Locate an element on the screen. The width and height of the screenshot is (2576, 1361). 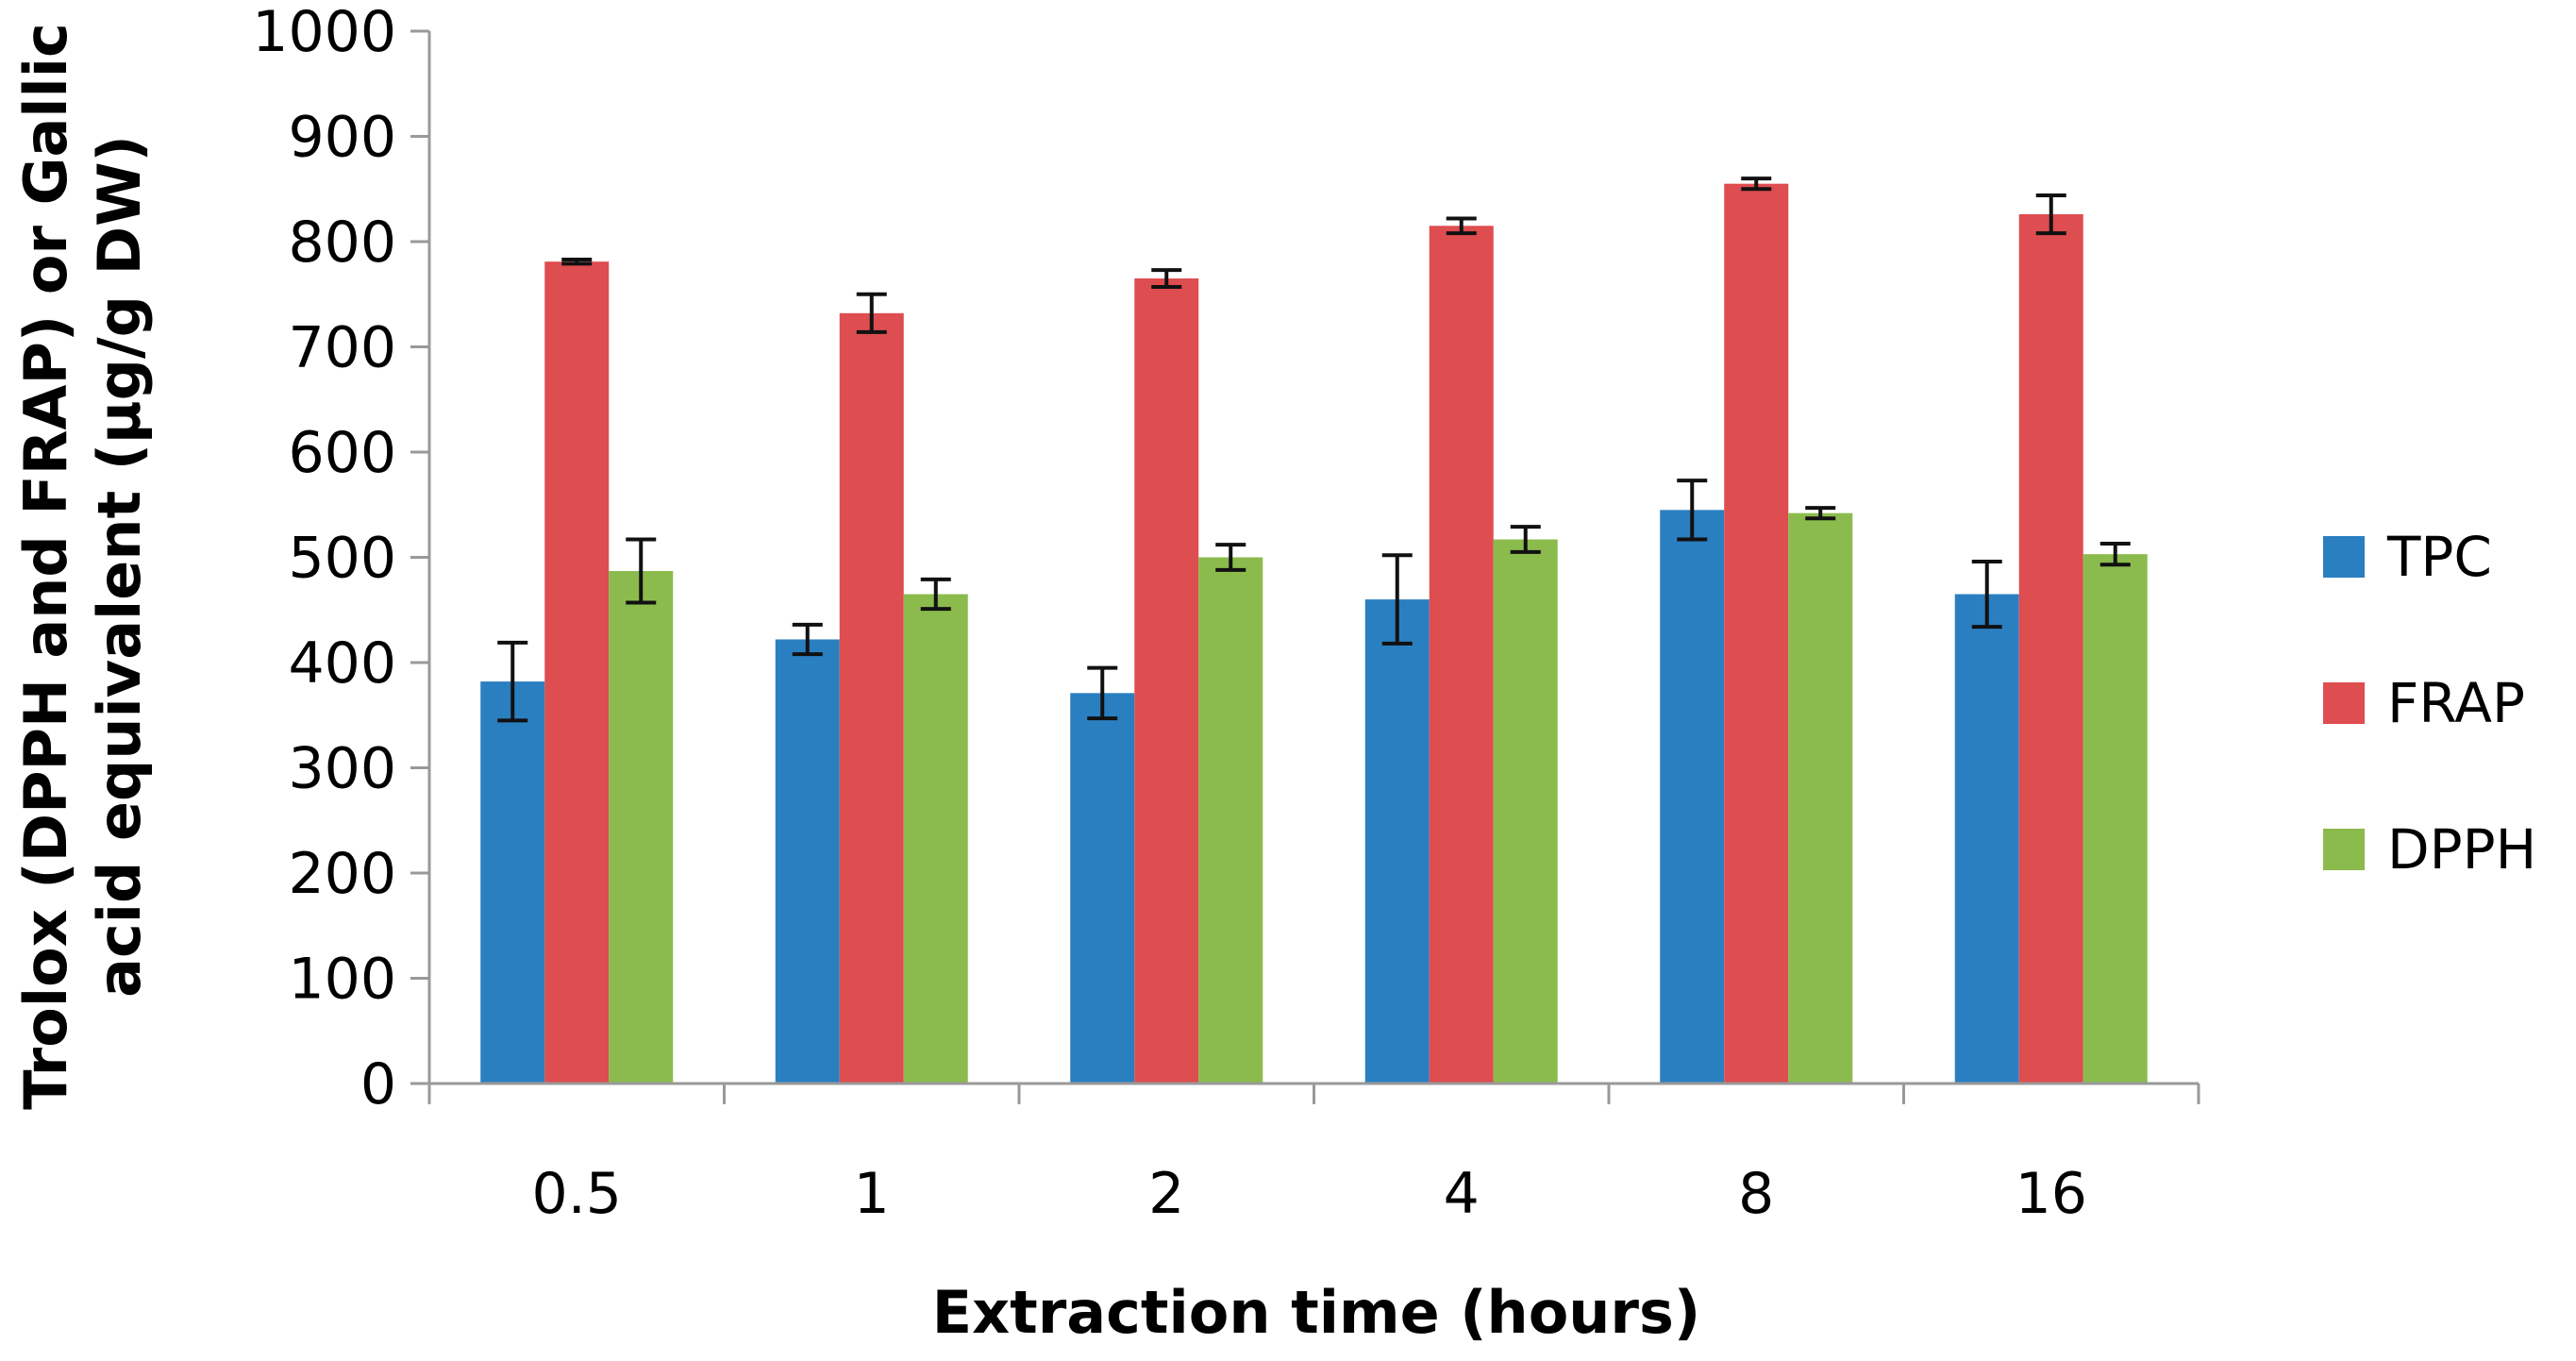
x-tick-label: 16 is located at coordinates (2051, 1194).